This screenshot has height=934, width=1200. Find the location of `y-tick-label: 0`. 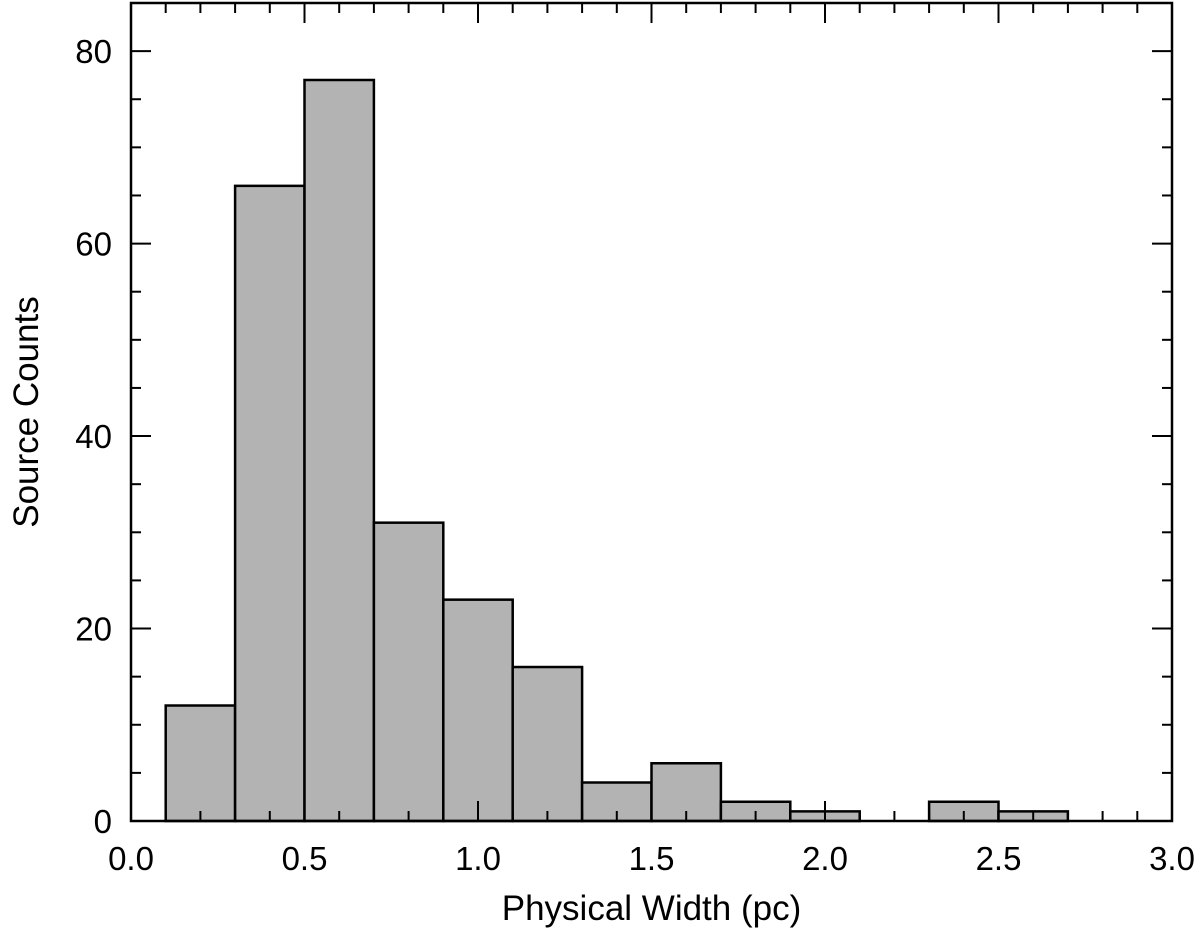

y-tick-label: 0 is located at coordinates (103, 821).